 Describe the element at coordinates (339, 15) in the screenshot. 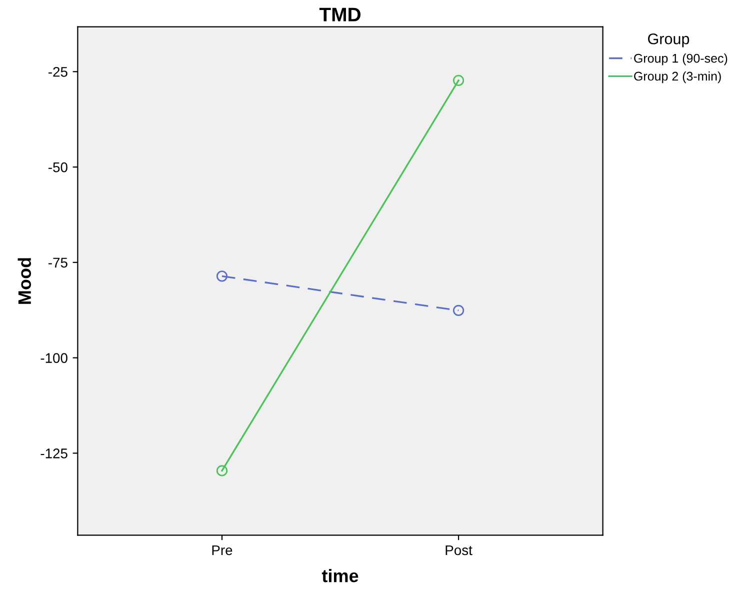

I see `chart-title: TMD` at that location.